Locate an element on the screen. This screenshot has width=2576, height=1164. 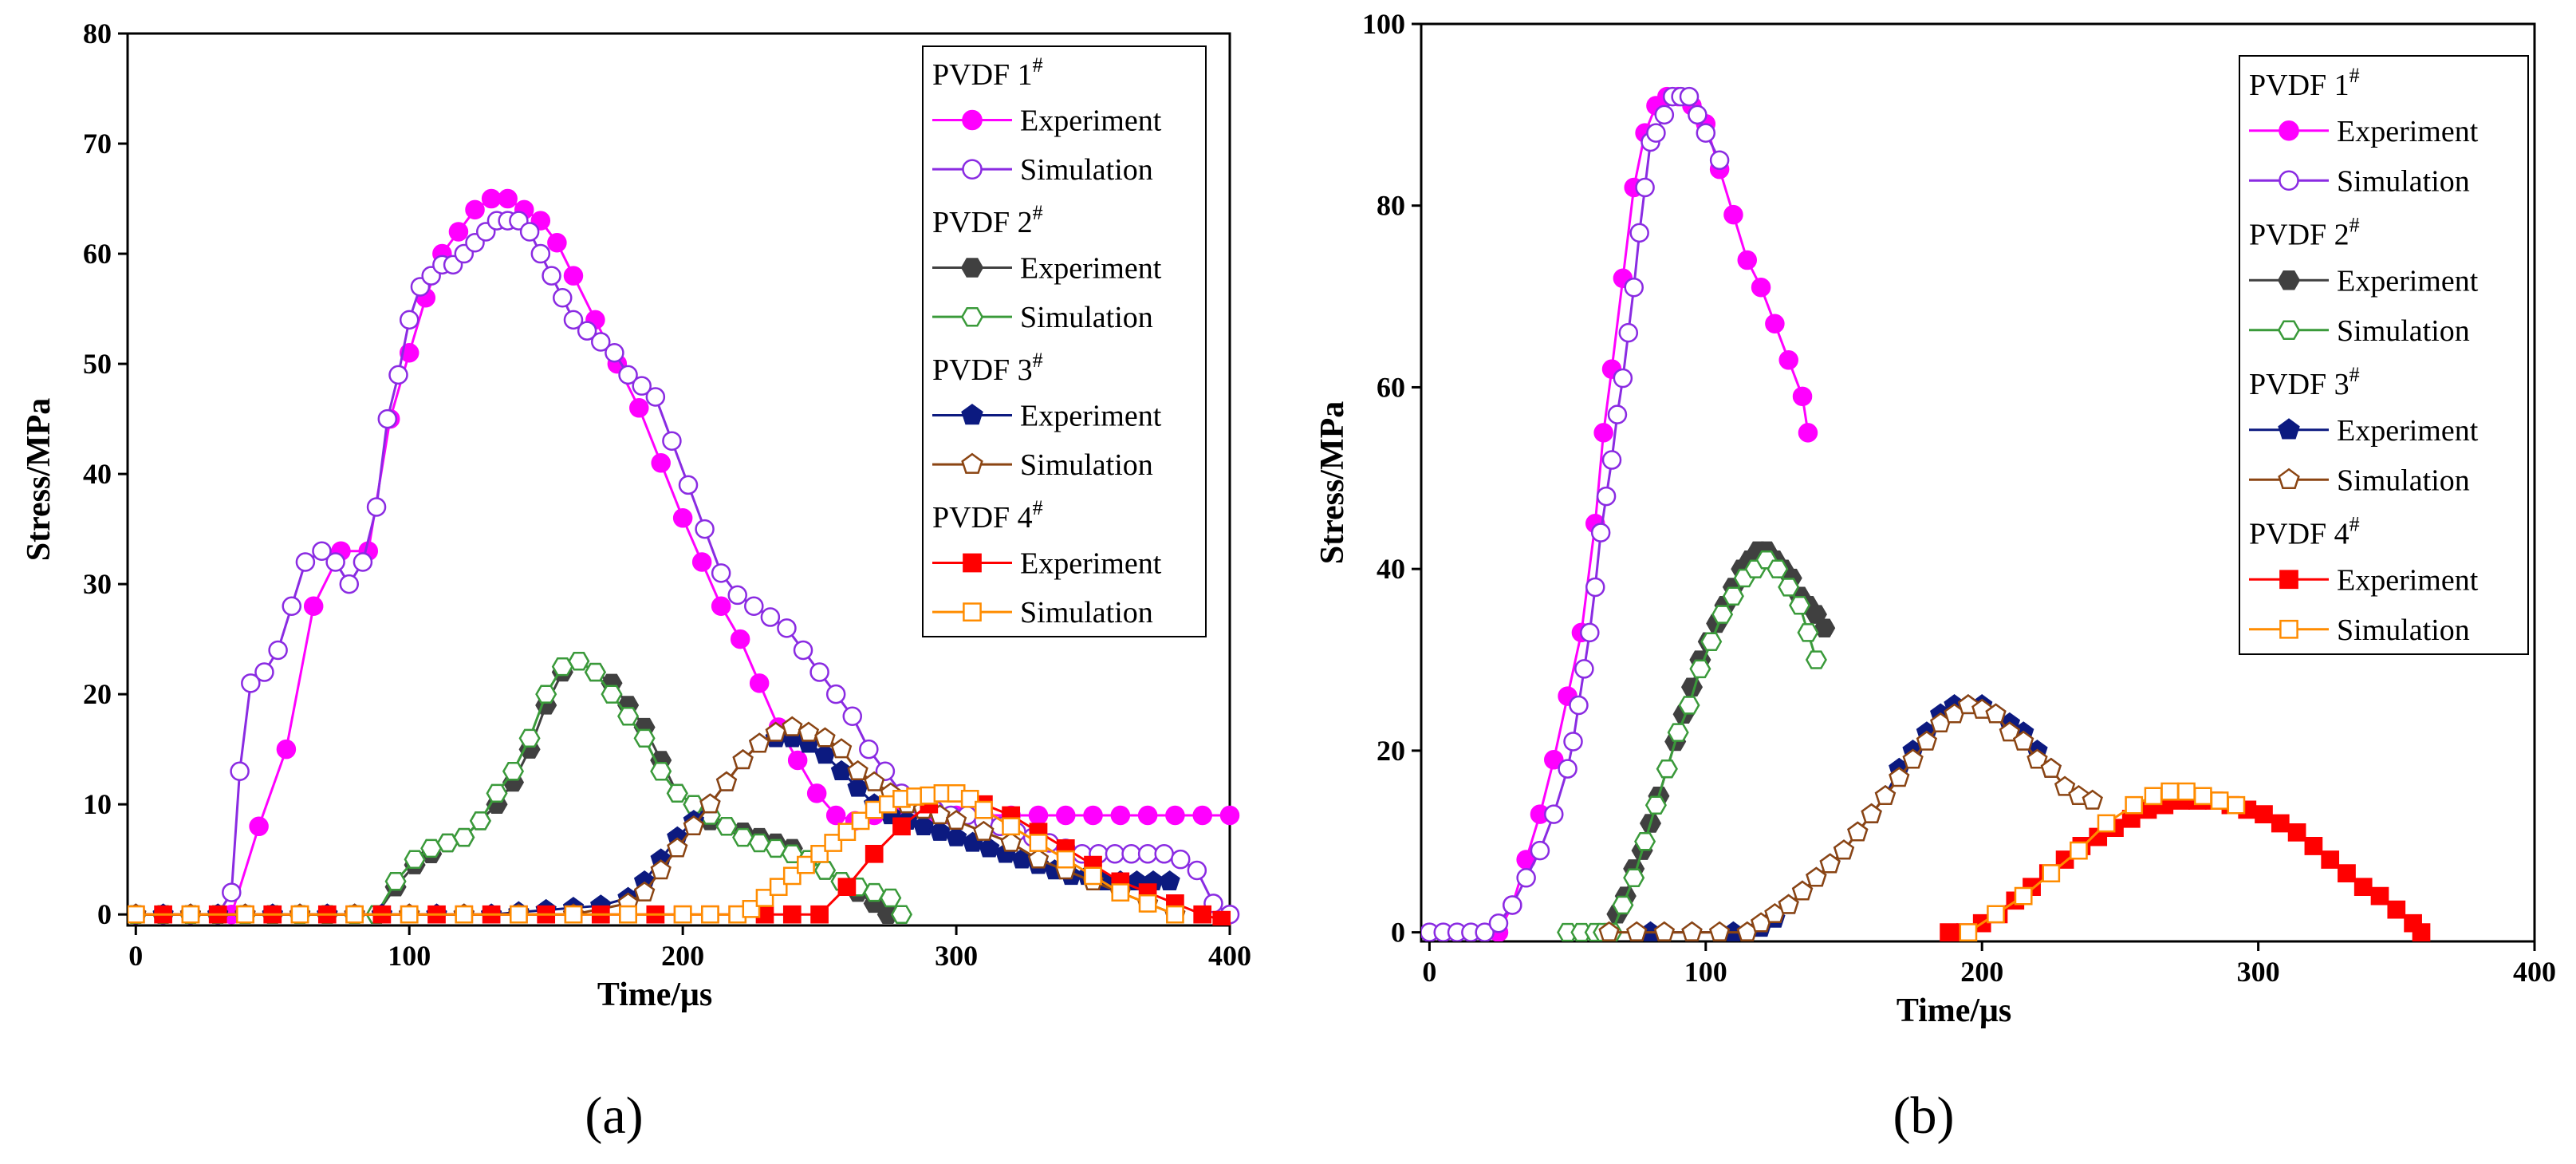
x-tick-label: 300 is located at coordinates (956, 956).